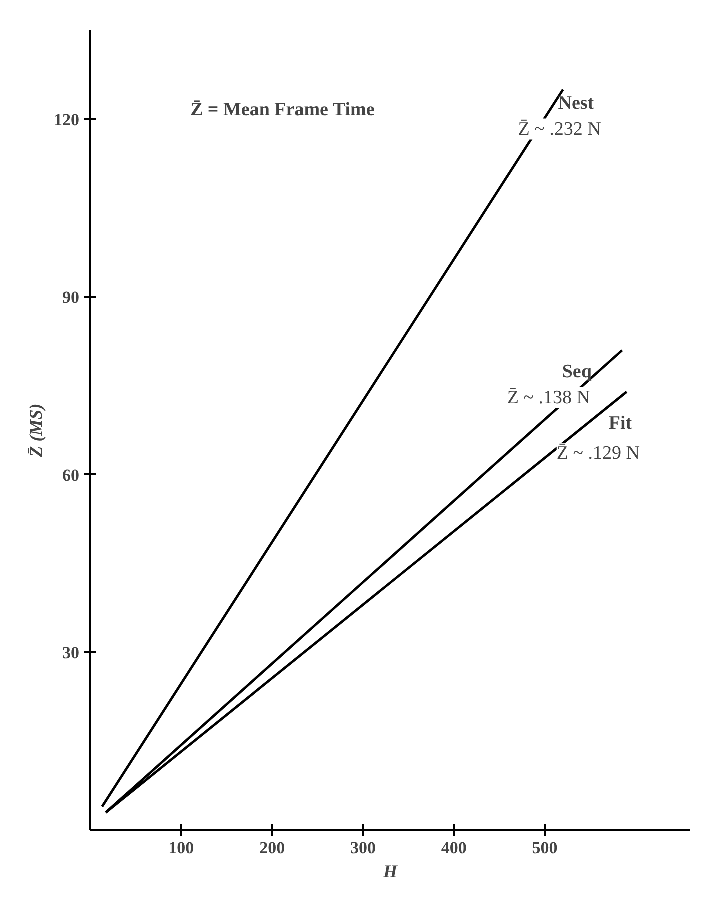 This screenshot has width=727, height=897. What do you see at coordinates (71, 475) in the screenshot?
I see `y-tick-label: 60` at bounding box center [71, 475].